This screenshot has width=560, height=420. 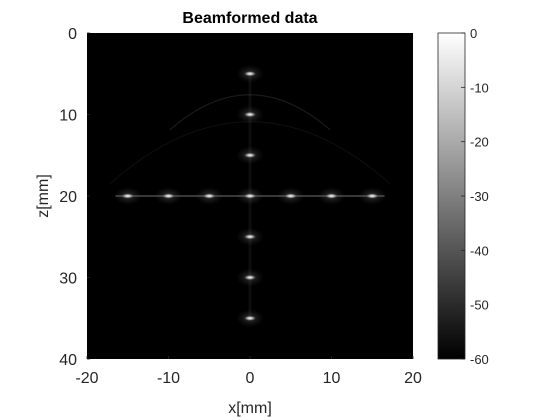 What do you see at coordinates (72, 34) in the screenshot?
I see `y-tick-label: 0` at bounding box center [72, 34].